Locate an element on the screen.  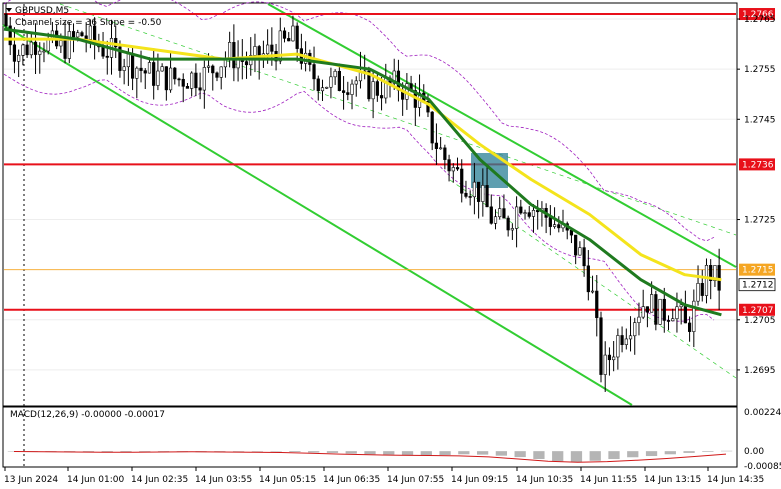
level-tag-label: 1.2766 is located at coordinates (758, 15).